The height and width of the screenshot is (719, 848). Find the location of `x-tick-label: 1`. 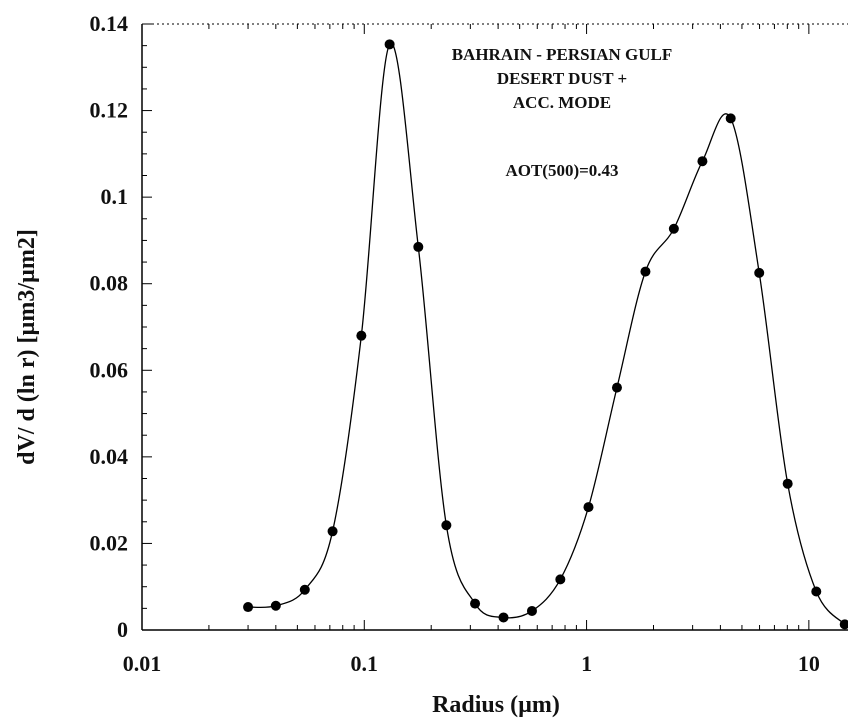

x-tick-label: 1 is located at coordinates (586, 663).